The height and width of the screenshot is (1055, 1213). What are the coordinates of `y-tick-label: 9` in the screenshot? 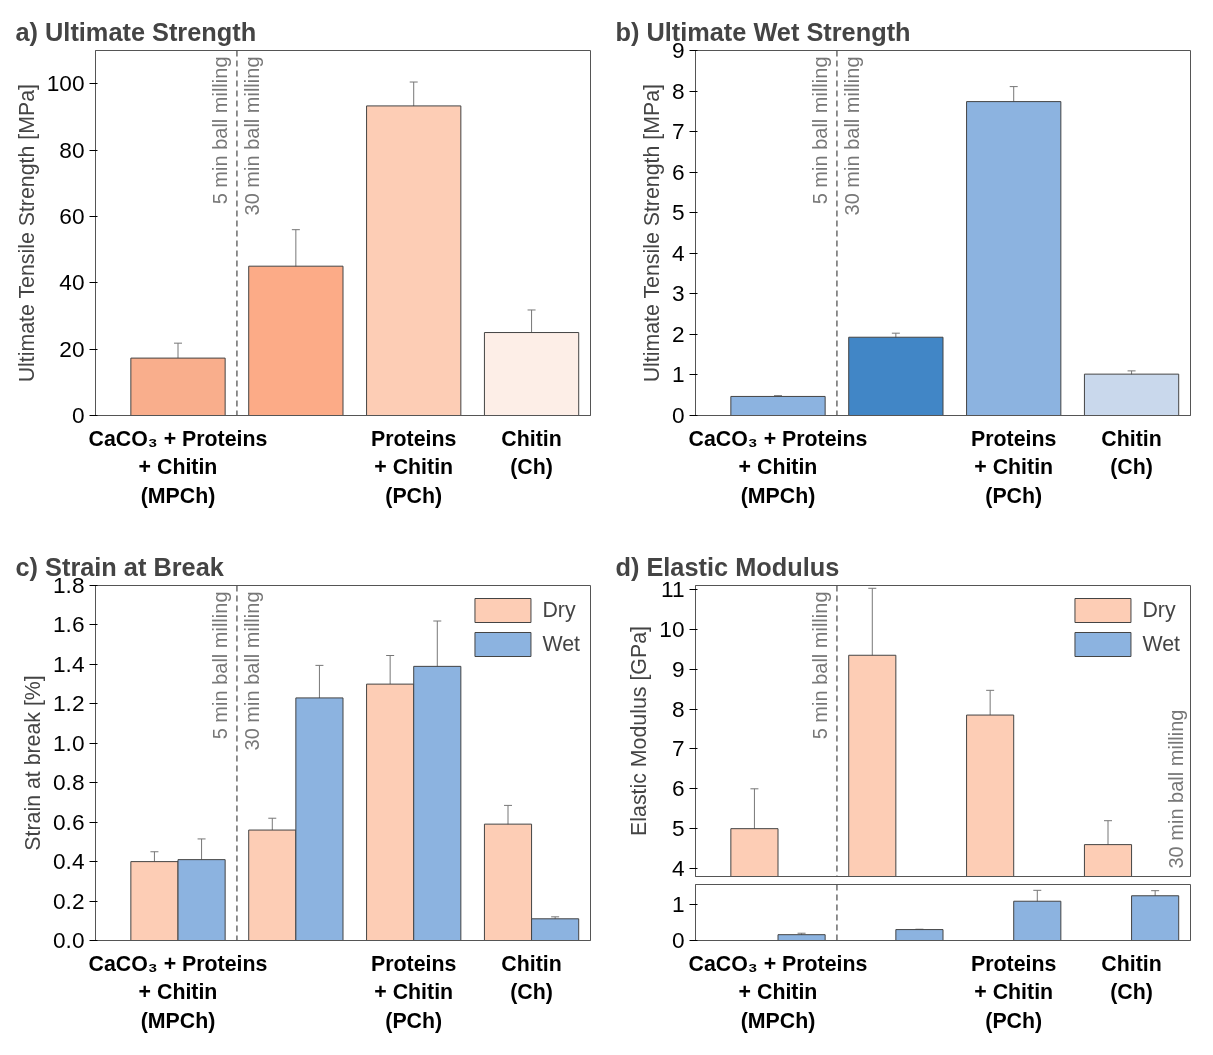 It's located at (678, 668).